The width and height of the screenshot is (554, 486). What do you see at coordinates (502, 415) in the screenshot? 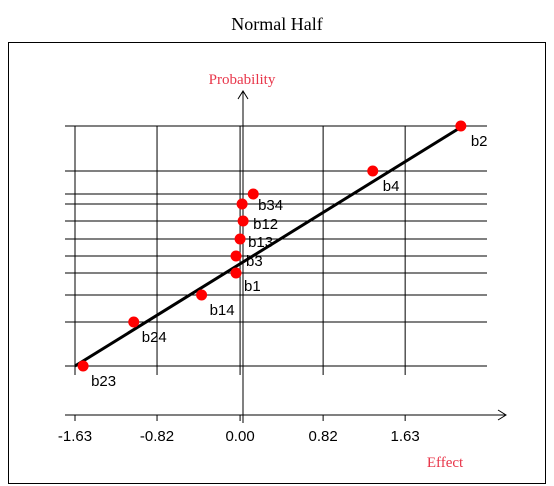
I see `x-axis-arrow` at bounding box center [502, 415].